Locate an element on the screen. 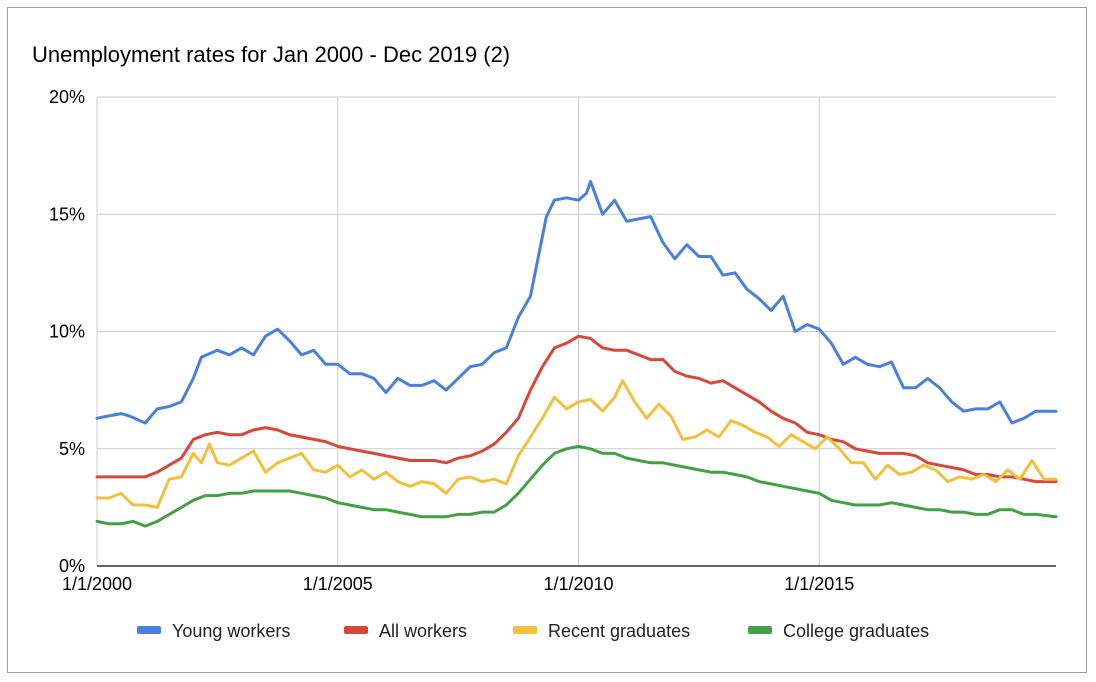 This screenshot has width=1096, height=682. y-tick-label: 5% is located at coordinates (72, 449).